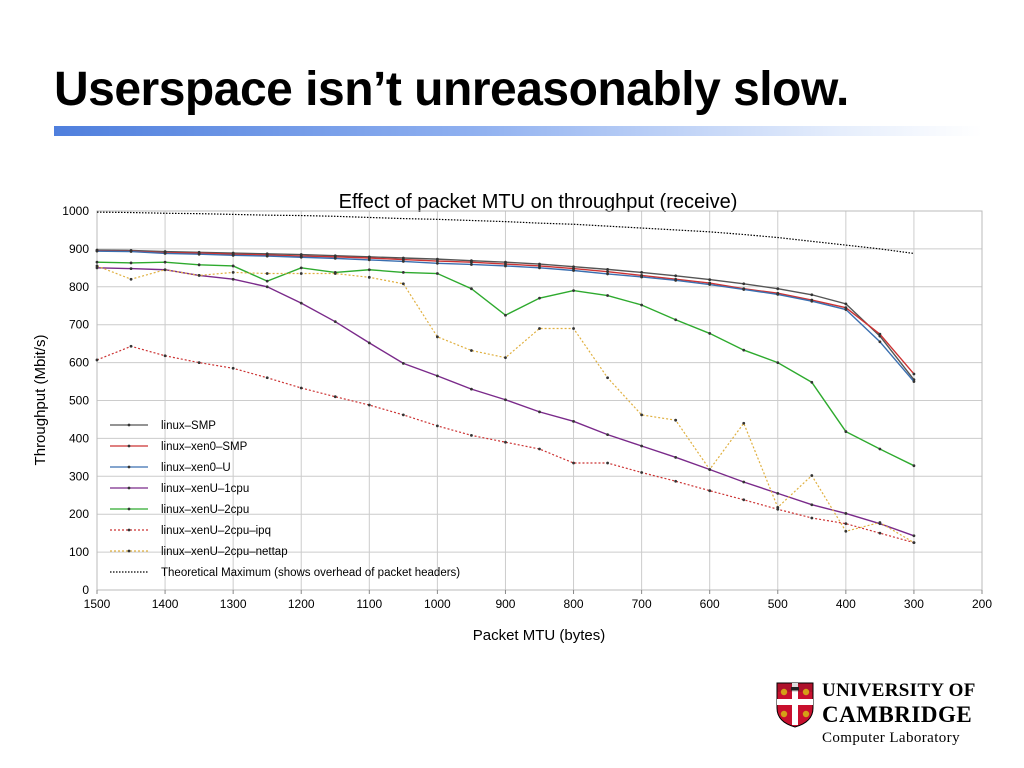 This screenshot has height=768, width=1024. I want to click on x-tick-label: 1200, so click(301, 604).